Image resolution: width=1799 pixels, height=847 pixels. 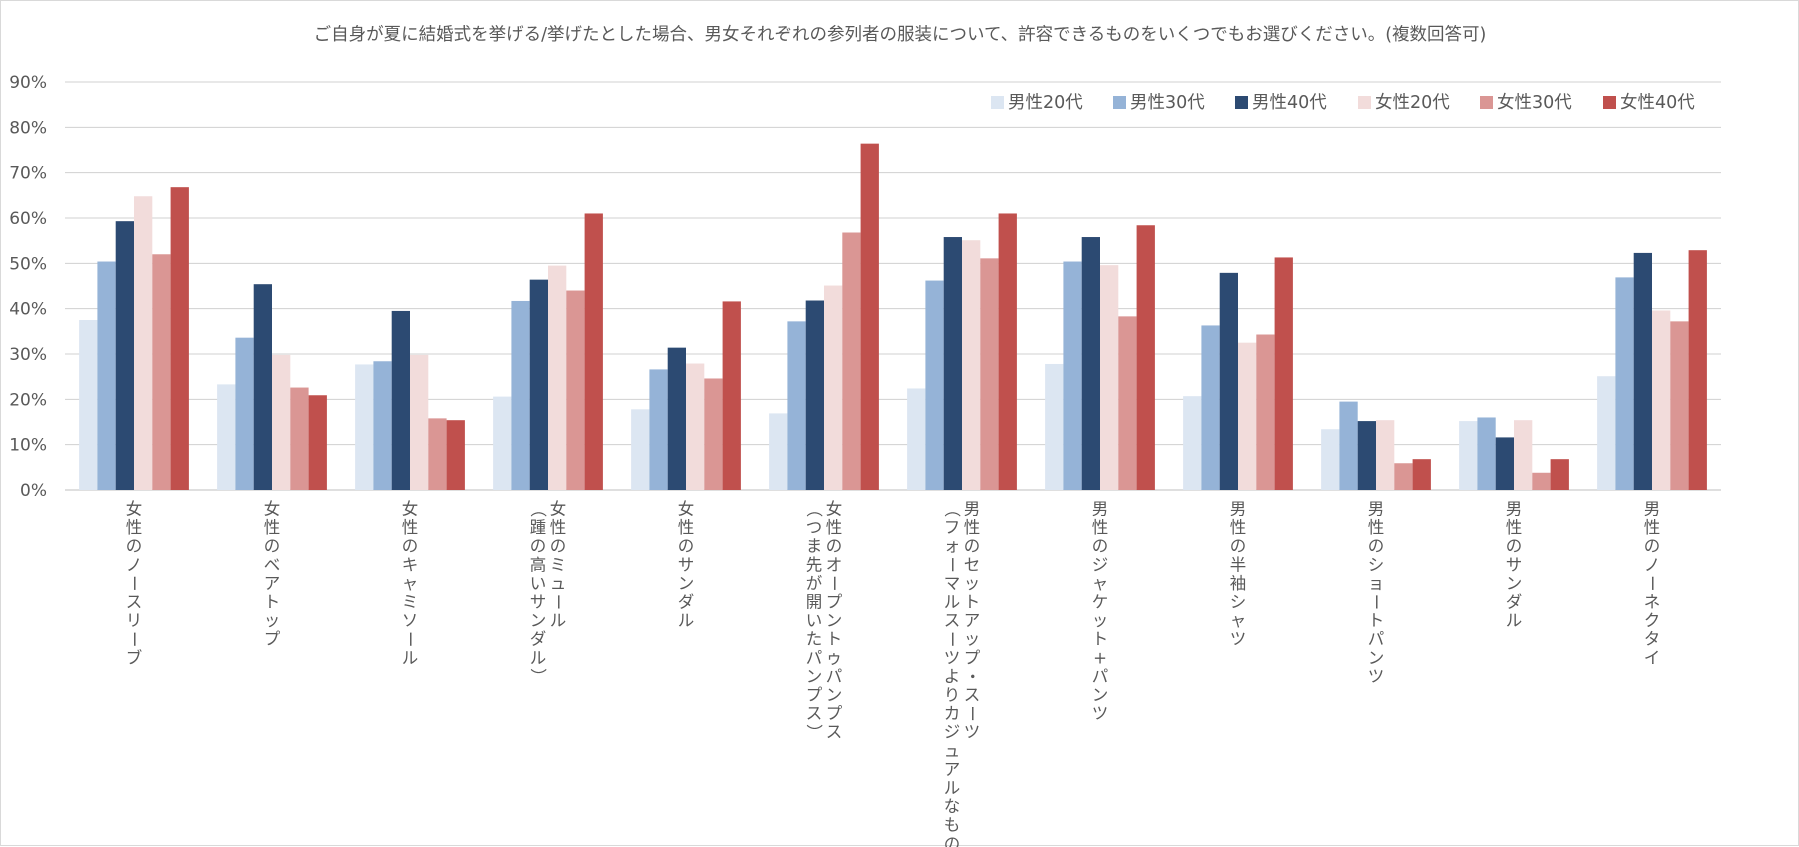 I want to click on svg-text: り, so click(x=952, y=695).